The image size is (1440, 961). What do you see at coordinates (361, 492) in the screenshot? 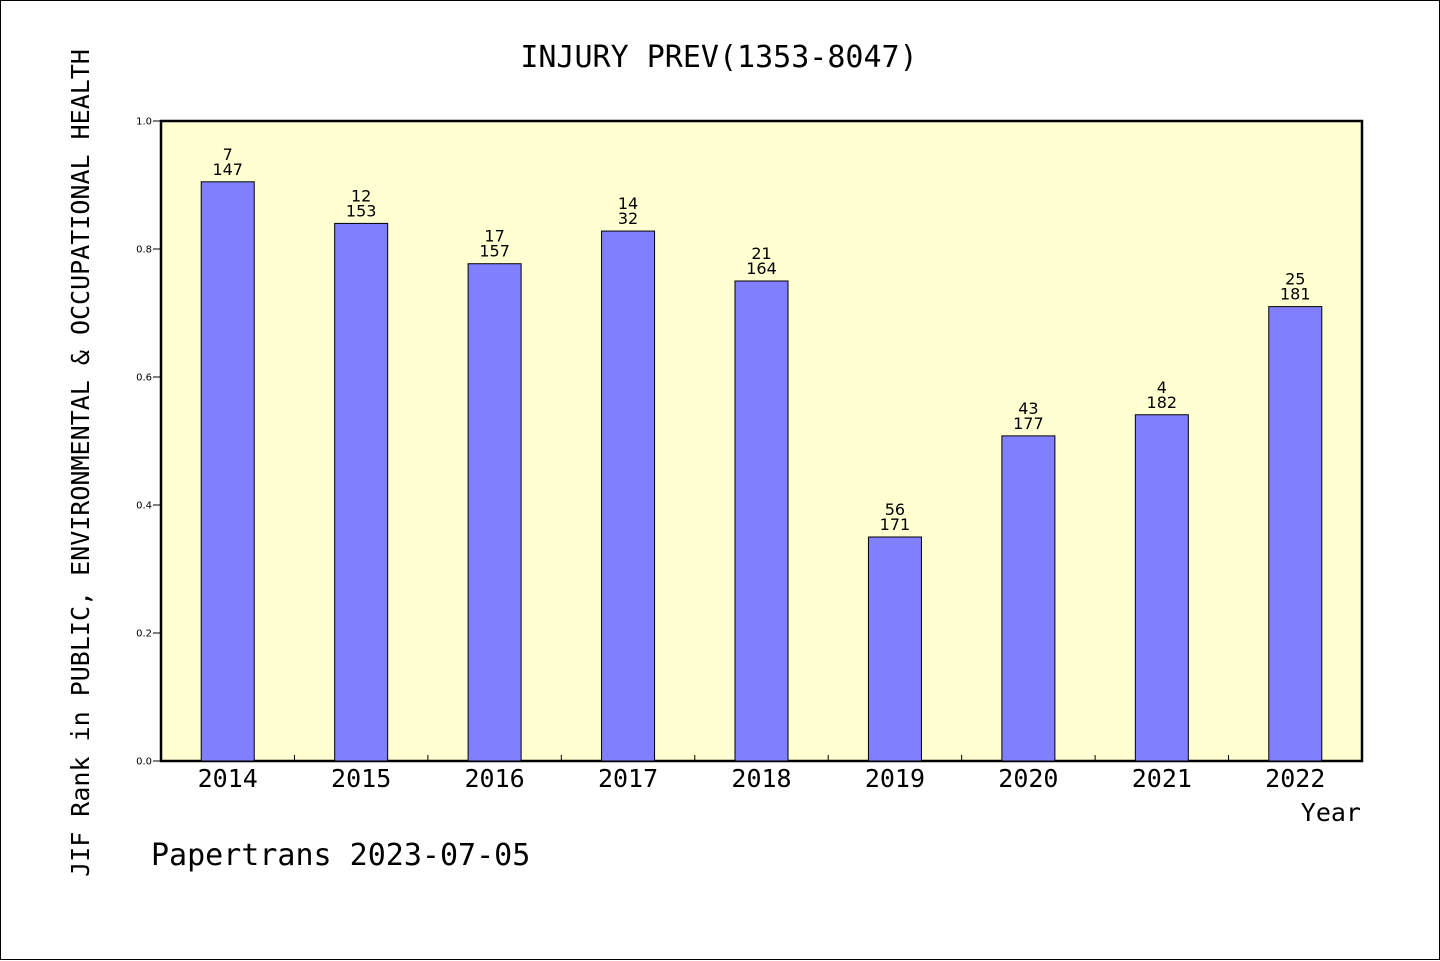
I see `bar-2015` at bounding box center [361, 492].